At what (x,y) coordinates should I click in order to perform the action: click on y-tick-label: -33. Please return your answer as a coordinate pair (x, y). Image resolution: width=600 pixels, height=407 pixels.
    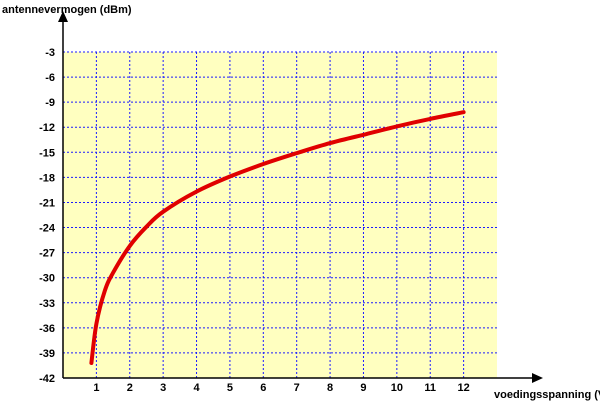
    Looking at the image, I should click on (47, 304).